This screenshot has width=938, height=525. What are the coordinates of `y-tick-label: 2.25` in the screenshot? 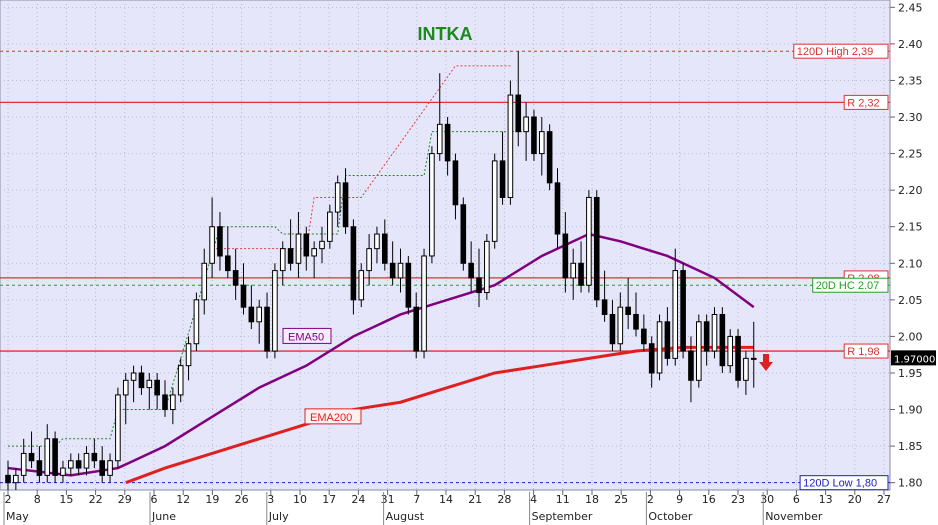 It's located at (910, 154).